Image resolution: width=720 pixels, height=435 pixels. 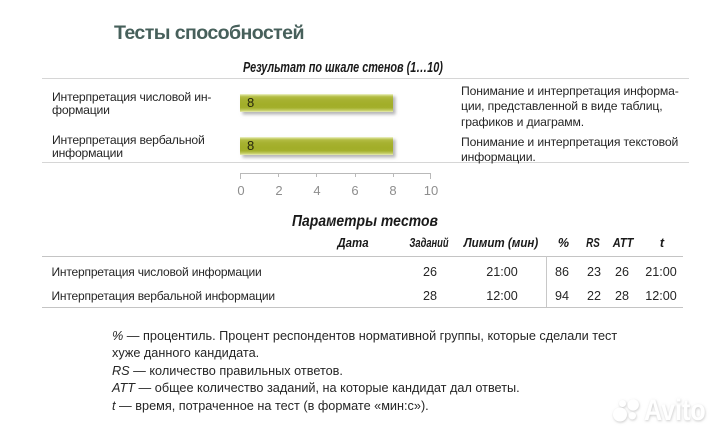 What do you see at coordinates (675, 409) in the screenshot?
I see `svg-text: Avito` at bounding box center [675, 409].